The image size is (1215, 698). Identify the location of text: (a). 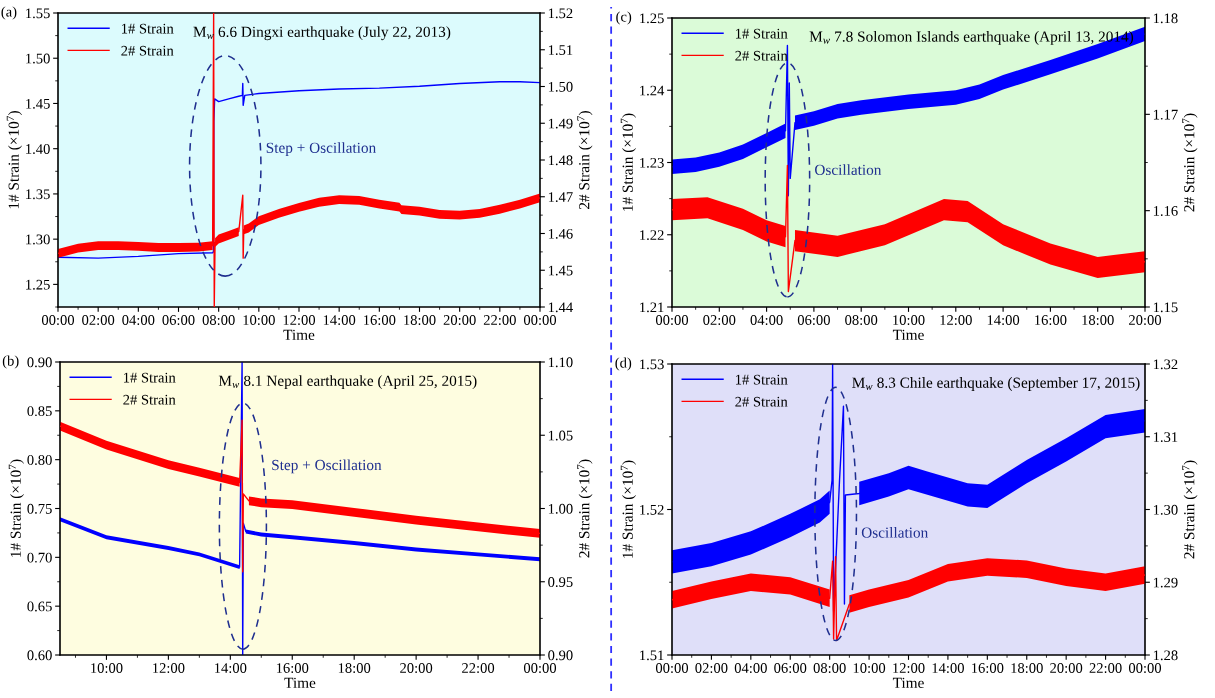
(9, 13).